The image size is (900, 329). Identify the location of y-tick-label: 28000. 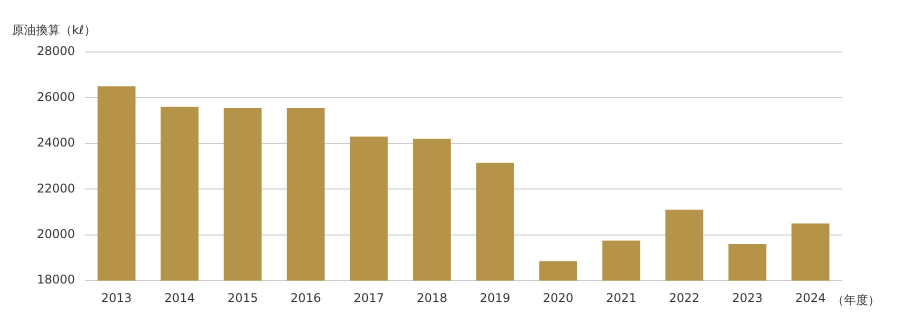
(55, 51).